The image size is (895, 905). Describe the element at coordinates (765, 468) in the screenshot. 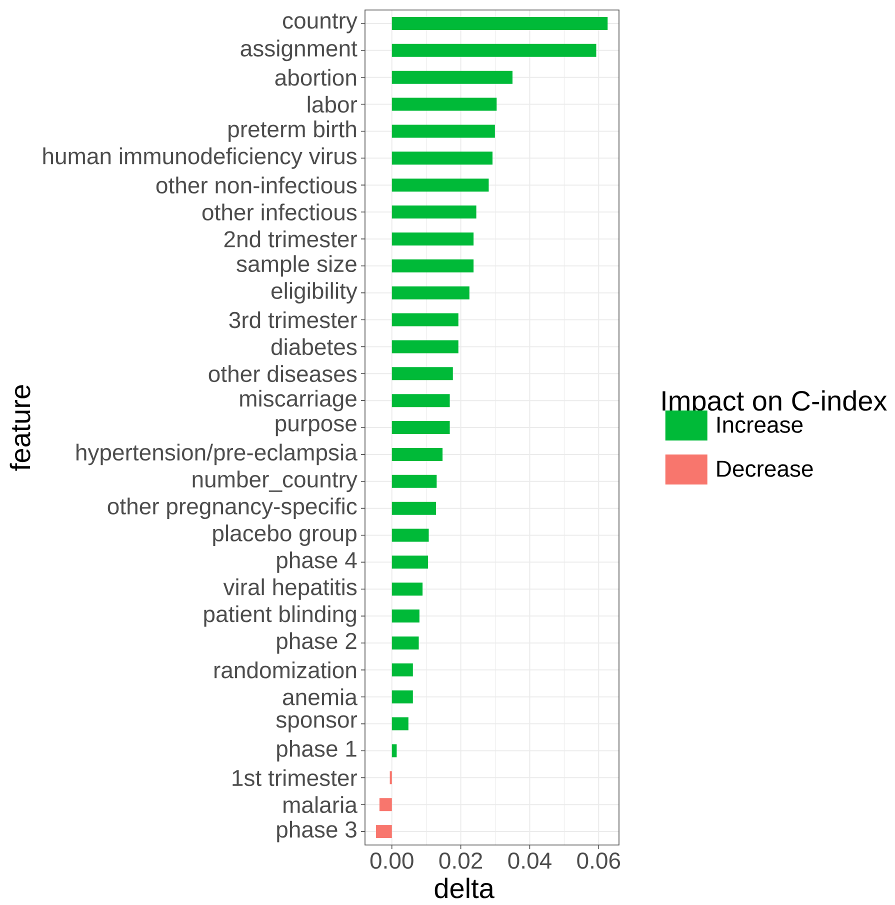

I see `legend-label: Decrease` at that location.